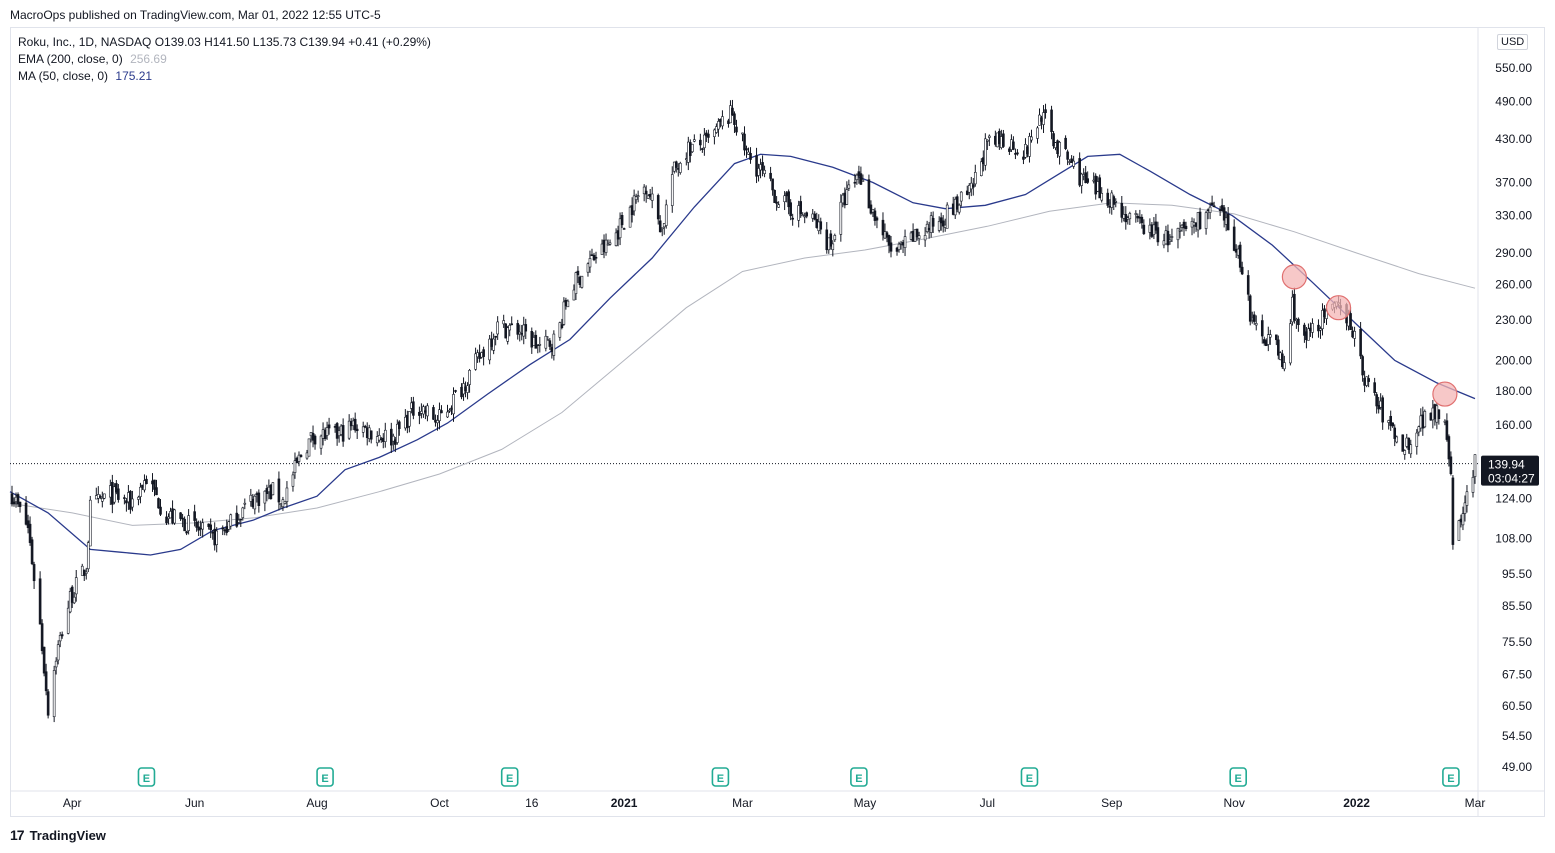 The width and height of the screenshot is (1555, 853). What do you see at coordinates (316, 803) in the screenshot?
I see `x-tick-label: Aug` at bounding box center [316, 803].